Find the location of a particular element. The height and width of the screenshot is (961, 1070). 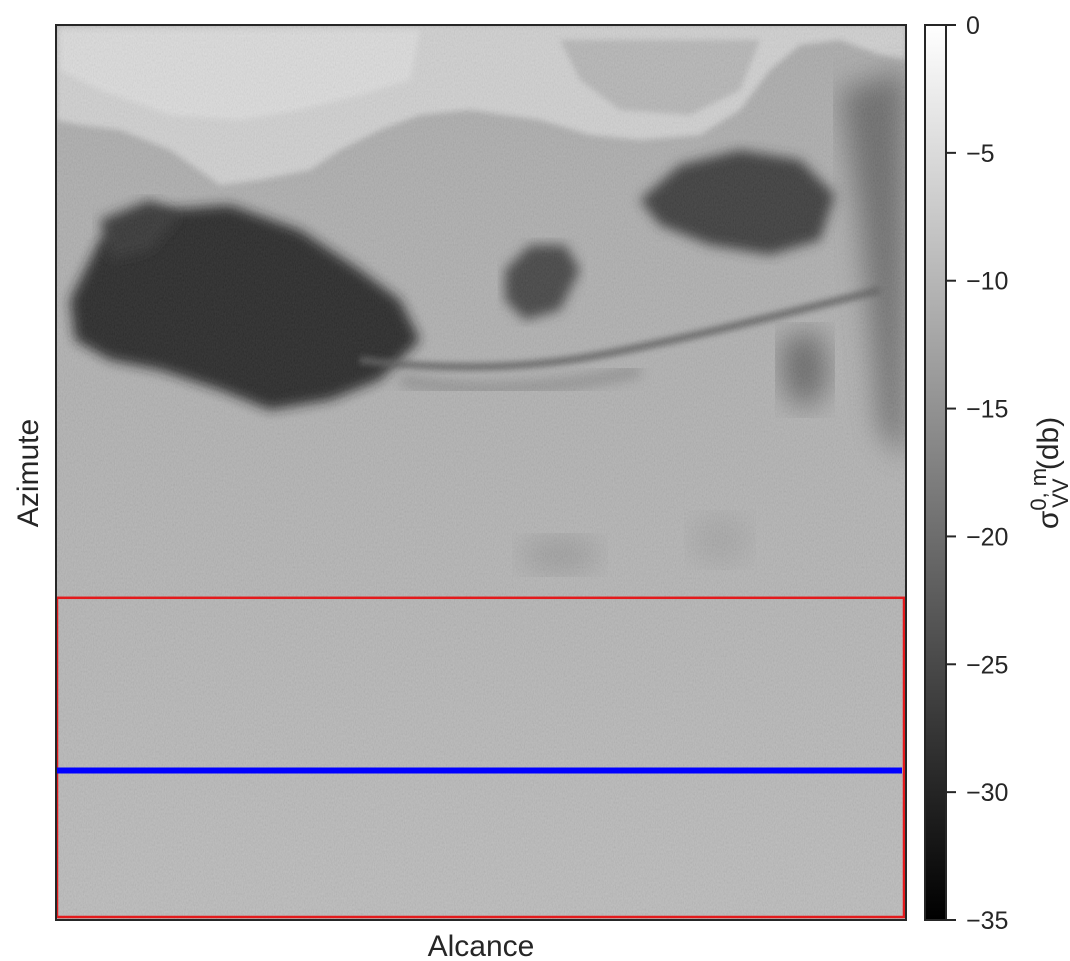

colorbar-label-unit: (db) is located at coordinates (1048, 448).